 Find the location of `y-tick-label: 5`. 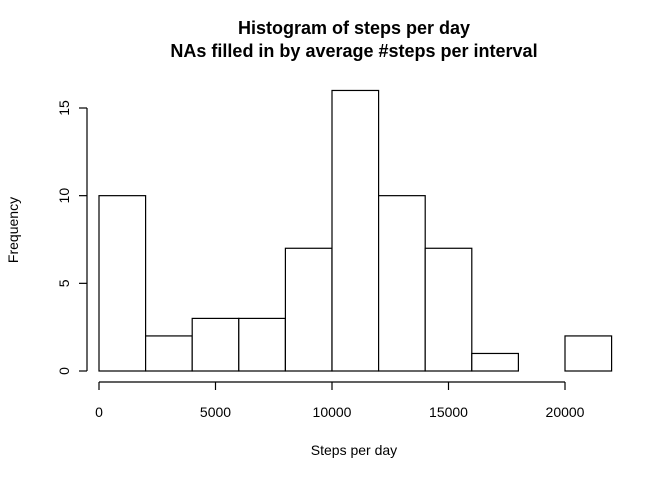

y-tick-label: 5 is located at coordinates (64, 283).